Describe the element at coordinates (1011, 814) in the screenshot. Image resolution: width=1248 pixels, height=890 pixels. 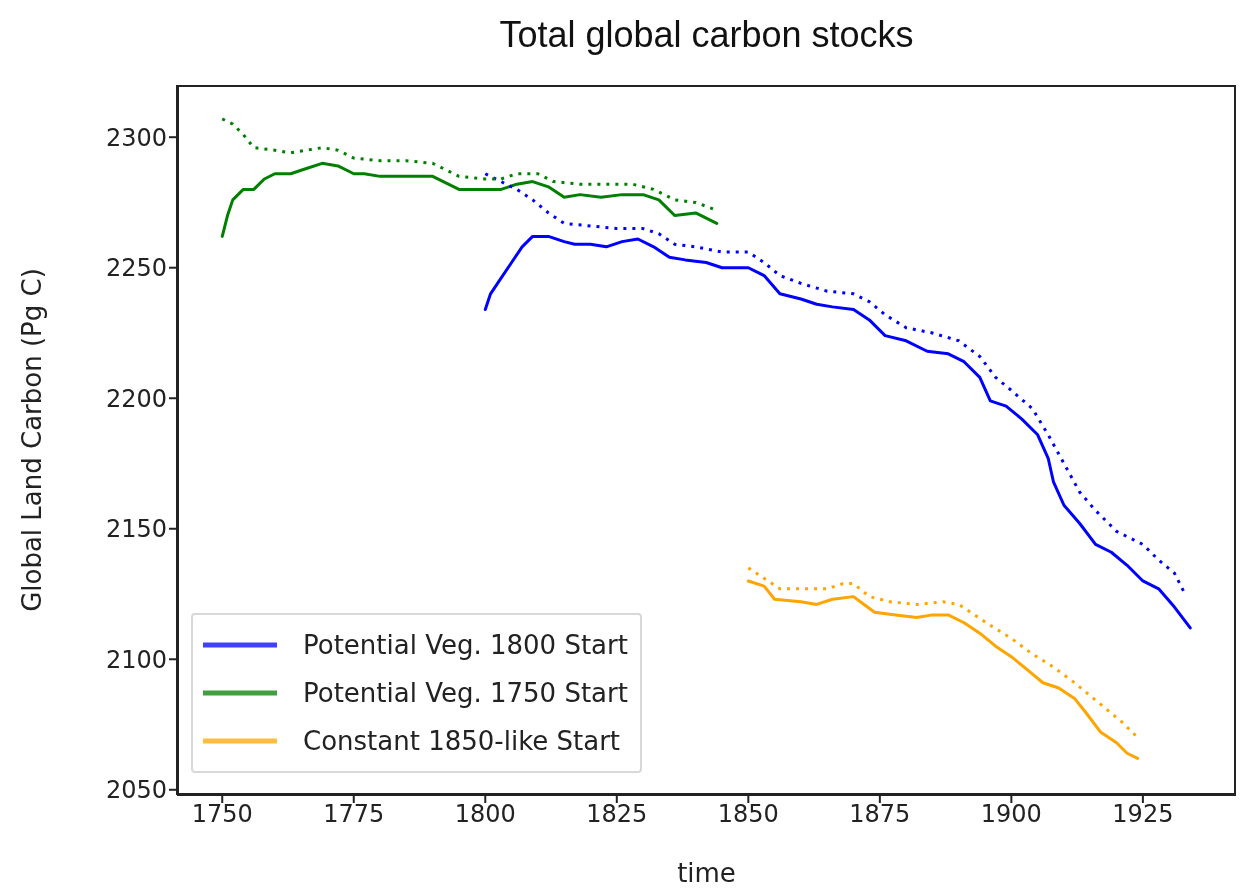
I see `x-tick-label: 1900` at that location.